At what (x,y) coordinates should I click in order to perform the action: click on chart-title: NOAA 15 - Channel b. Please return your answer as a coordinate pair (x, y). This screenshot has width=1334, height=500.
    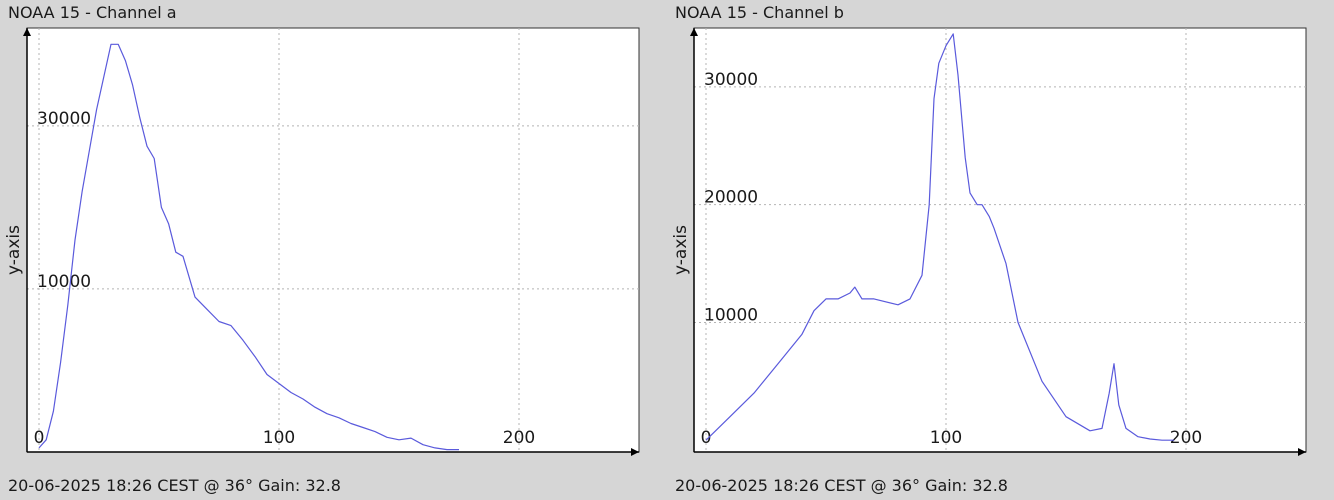
    Looking at the image, I should click on (759, 12).